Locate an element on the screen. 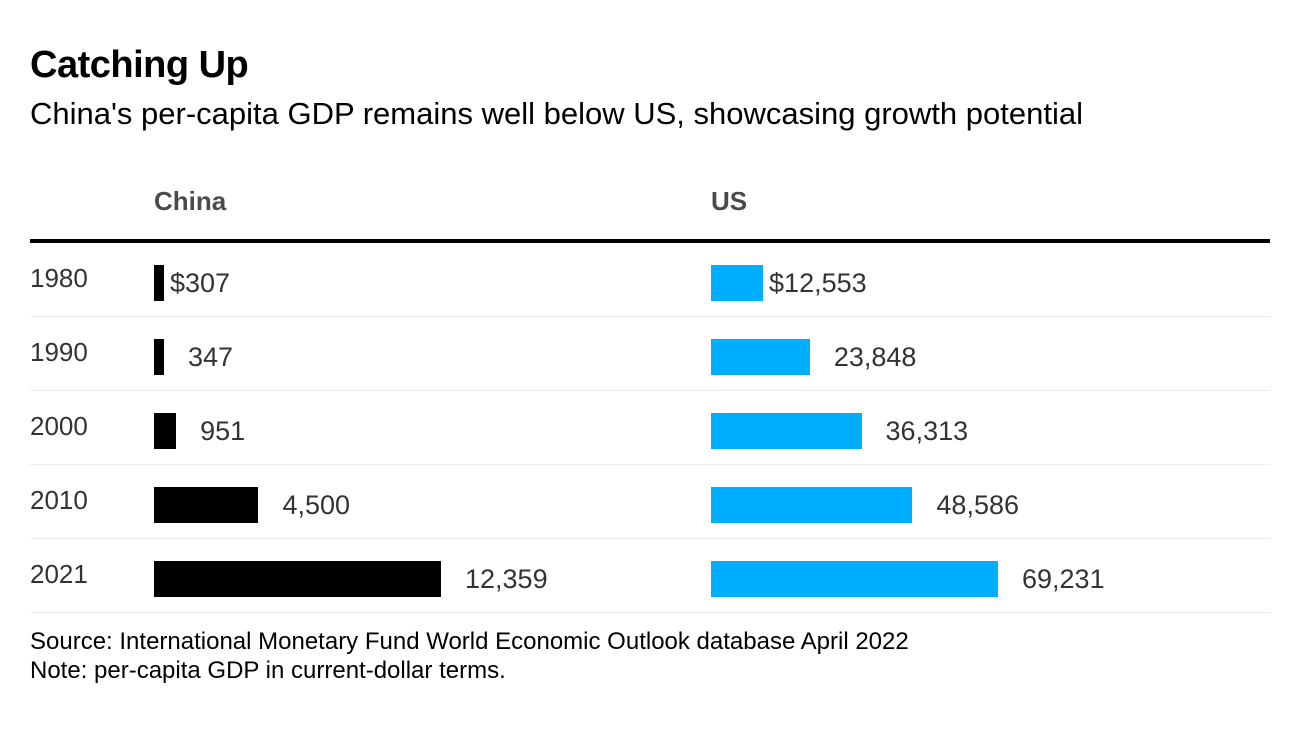 The width and height of the screenshot is (1304, 734). us-value-label: 36,313 is located at coordinates (927, 431).